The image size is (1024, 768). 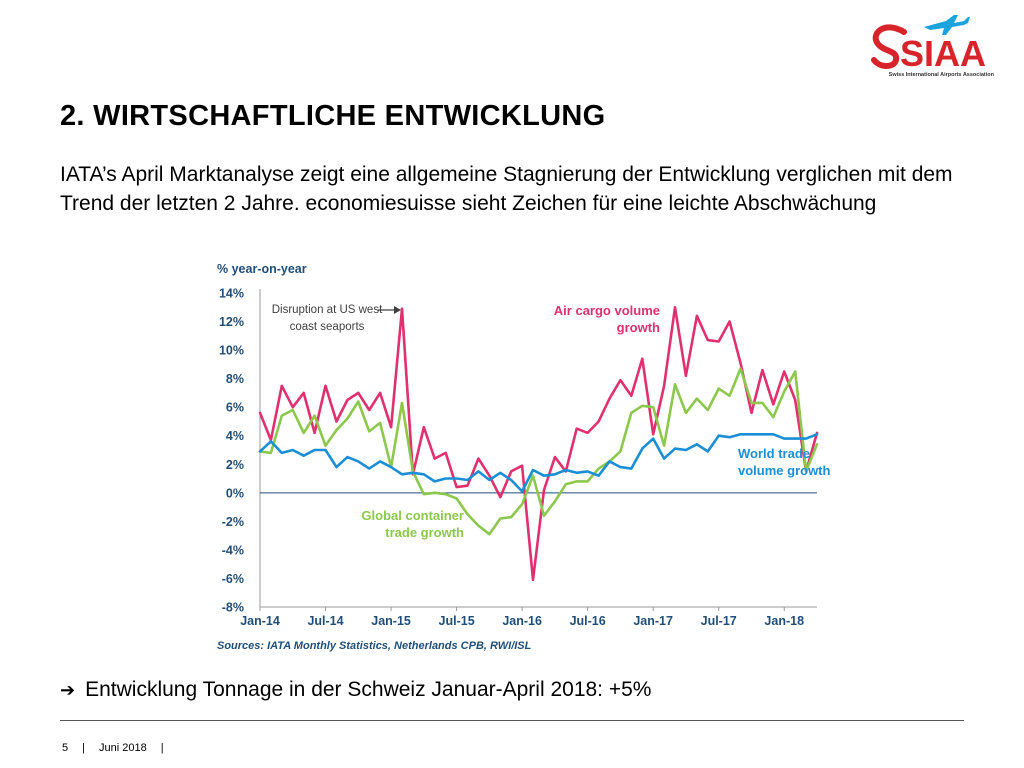 I want to click on airplane-icon, so click(x=947, y=25).